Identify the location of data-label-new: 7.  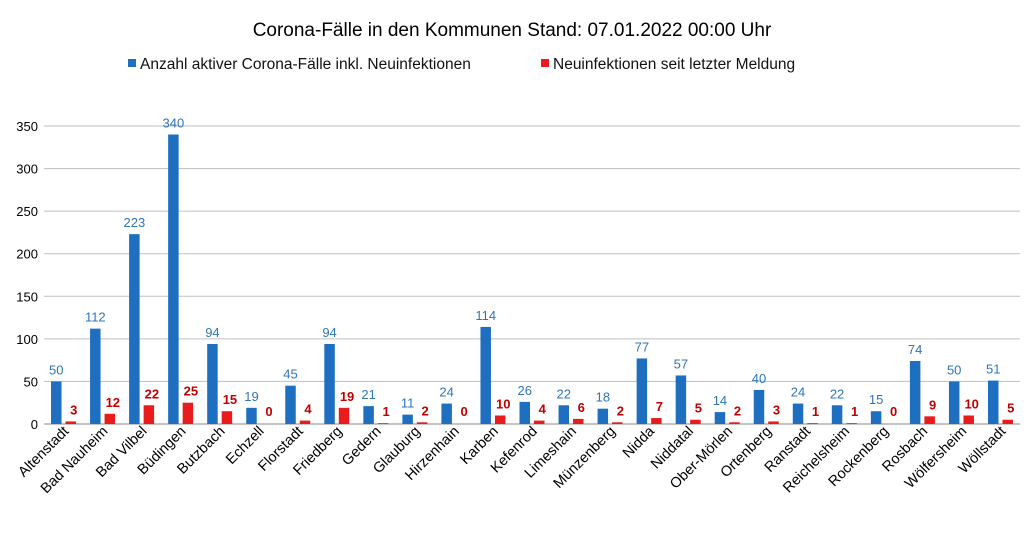
(659, 406).